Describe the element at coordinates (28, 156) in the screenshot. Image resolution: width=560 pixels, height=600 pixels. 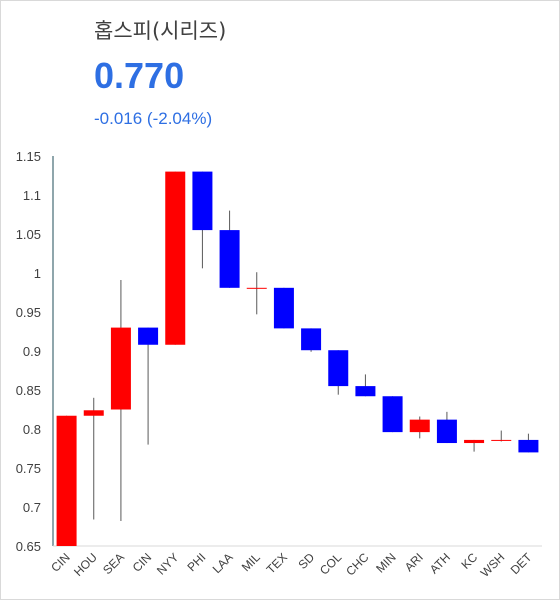
I see `y-tick-label: 1.15` at that location.